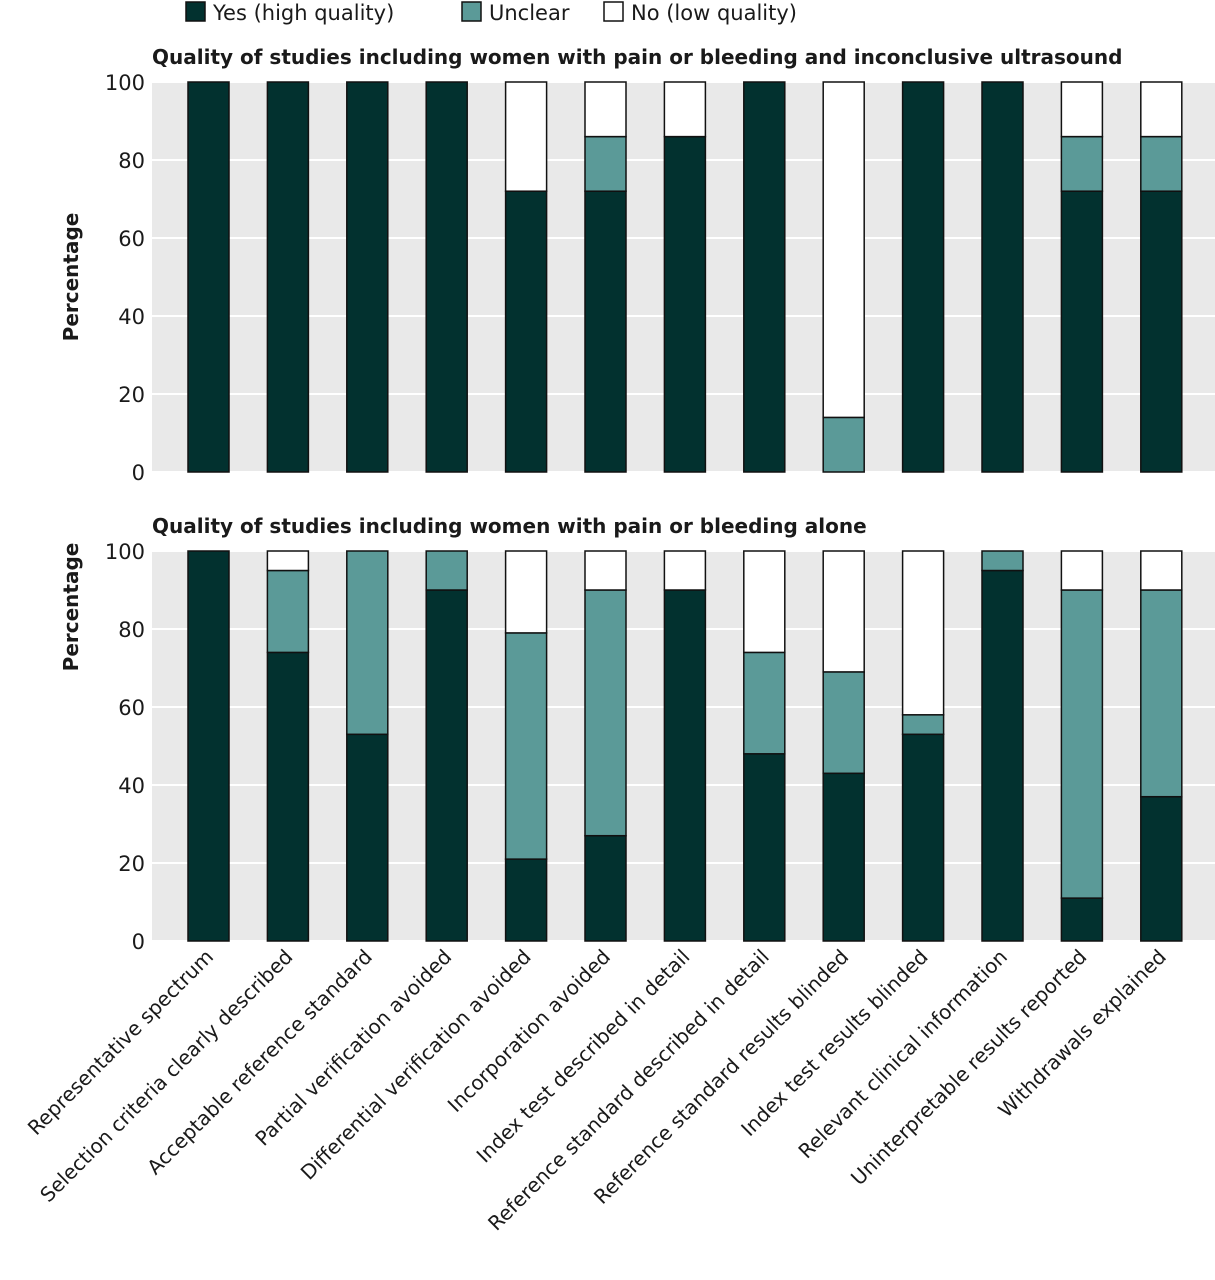 The image size is (1215, 1280). I want to click on legend-label-no: No (low quality), so click(714, 13).